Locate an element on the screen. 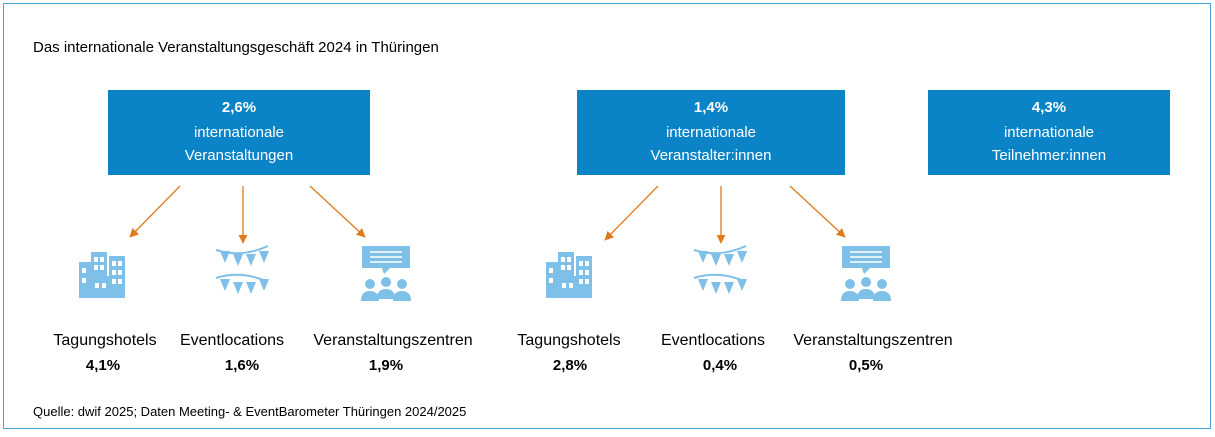  venue-value: 0,5% is located at coordinates (866, 365).